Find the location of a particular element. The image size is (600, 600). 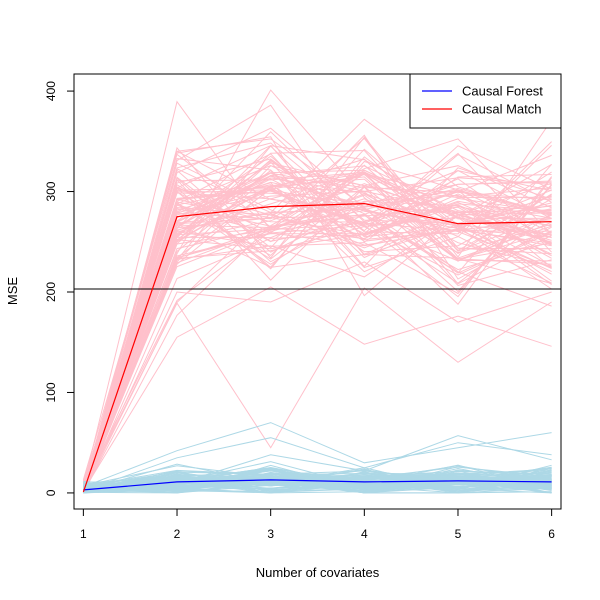

x-tick-label: 4 is located at coordinates (364, 534).